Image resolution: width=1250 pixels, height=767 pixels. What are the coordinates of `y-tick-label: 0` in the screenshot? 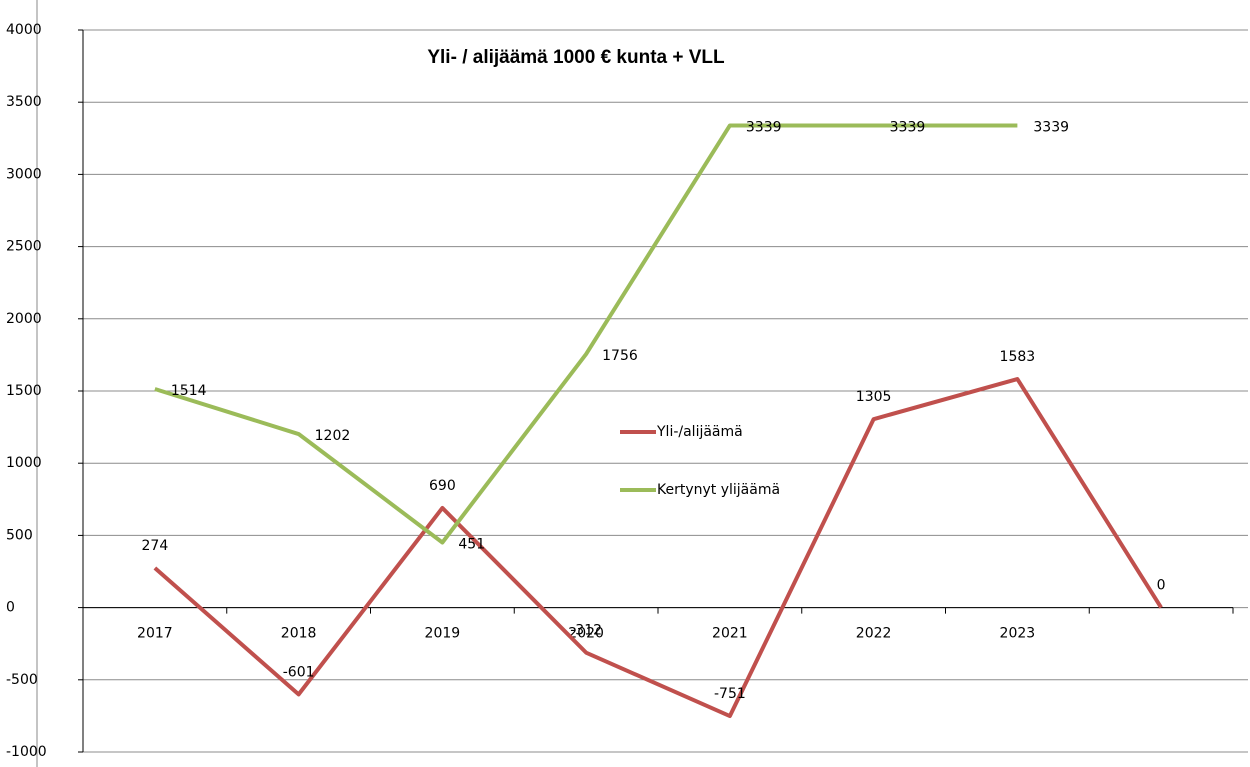 It's located at (10, 608).